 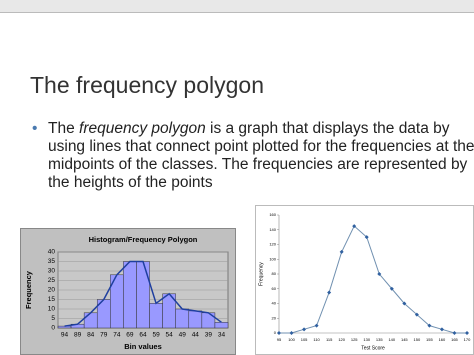 What do you see at coordinates (222, 335) in the screenshot?
I see `x-tick-label: 34` at bounding box center [222, 335].